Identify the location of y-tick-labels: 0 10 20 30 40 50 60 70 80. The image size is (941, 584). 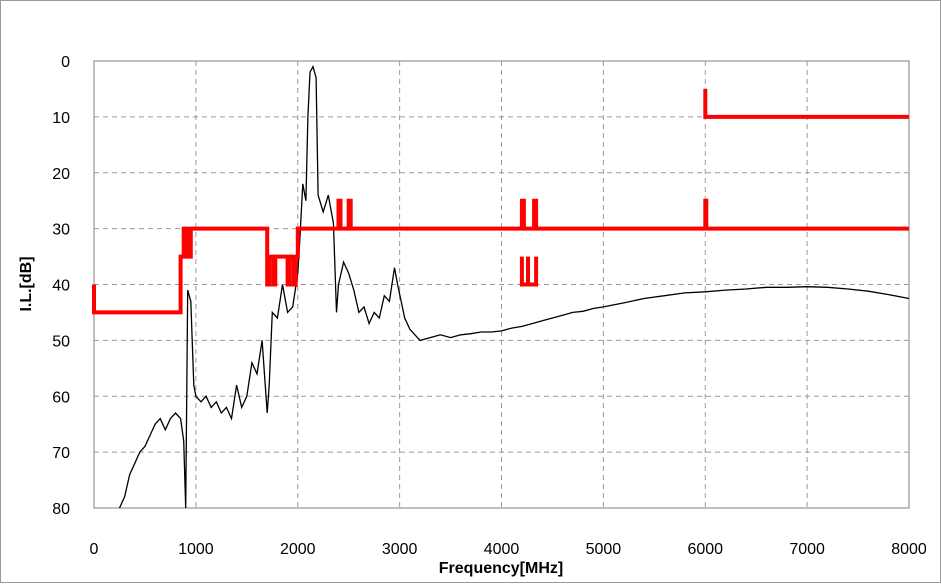
(61, 286).